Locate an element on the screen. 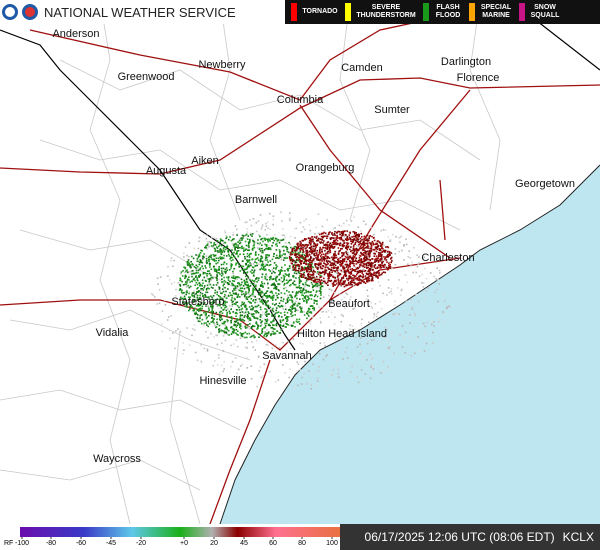 This screenshot has height=550, width=600. scale-tick-label: 20 is located at coordinates (214, 543).